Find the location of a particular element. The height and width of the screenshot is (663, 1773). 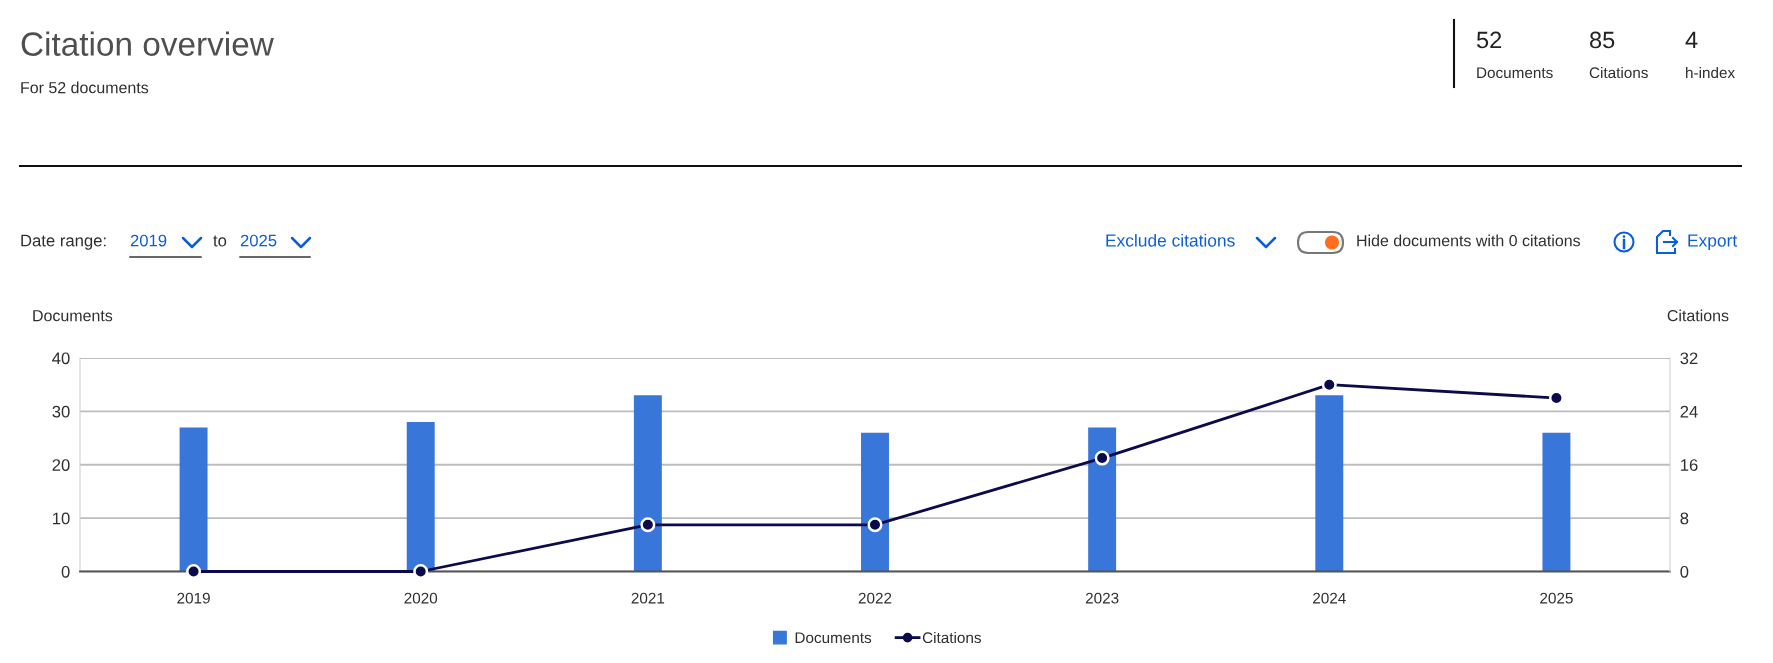

y2-tick-label: 0 is located at coordinates (1684, 571).